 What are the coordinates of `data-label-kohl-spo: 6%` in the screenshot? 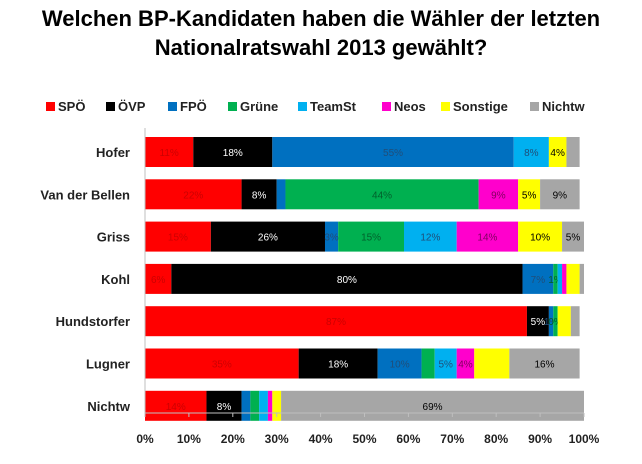 It's located at (158, 280).